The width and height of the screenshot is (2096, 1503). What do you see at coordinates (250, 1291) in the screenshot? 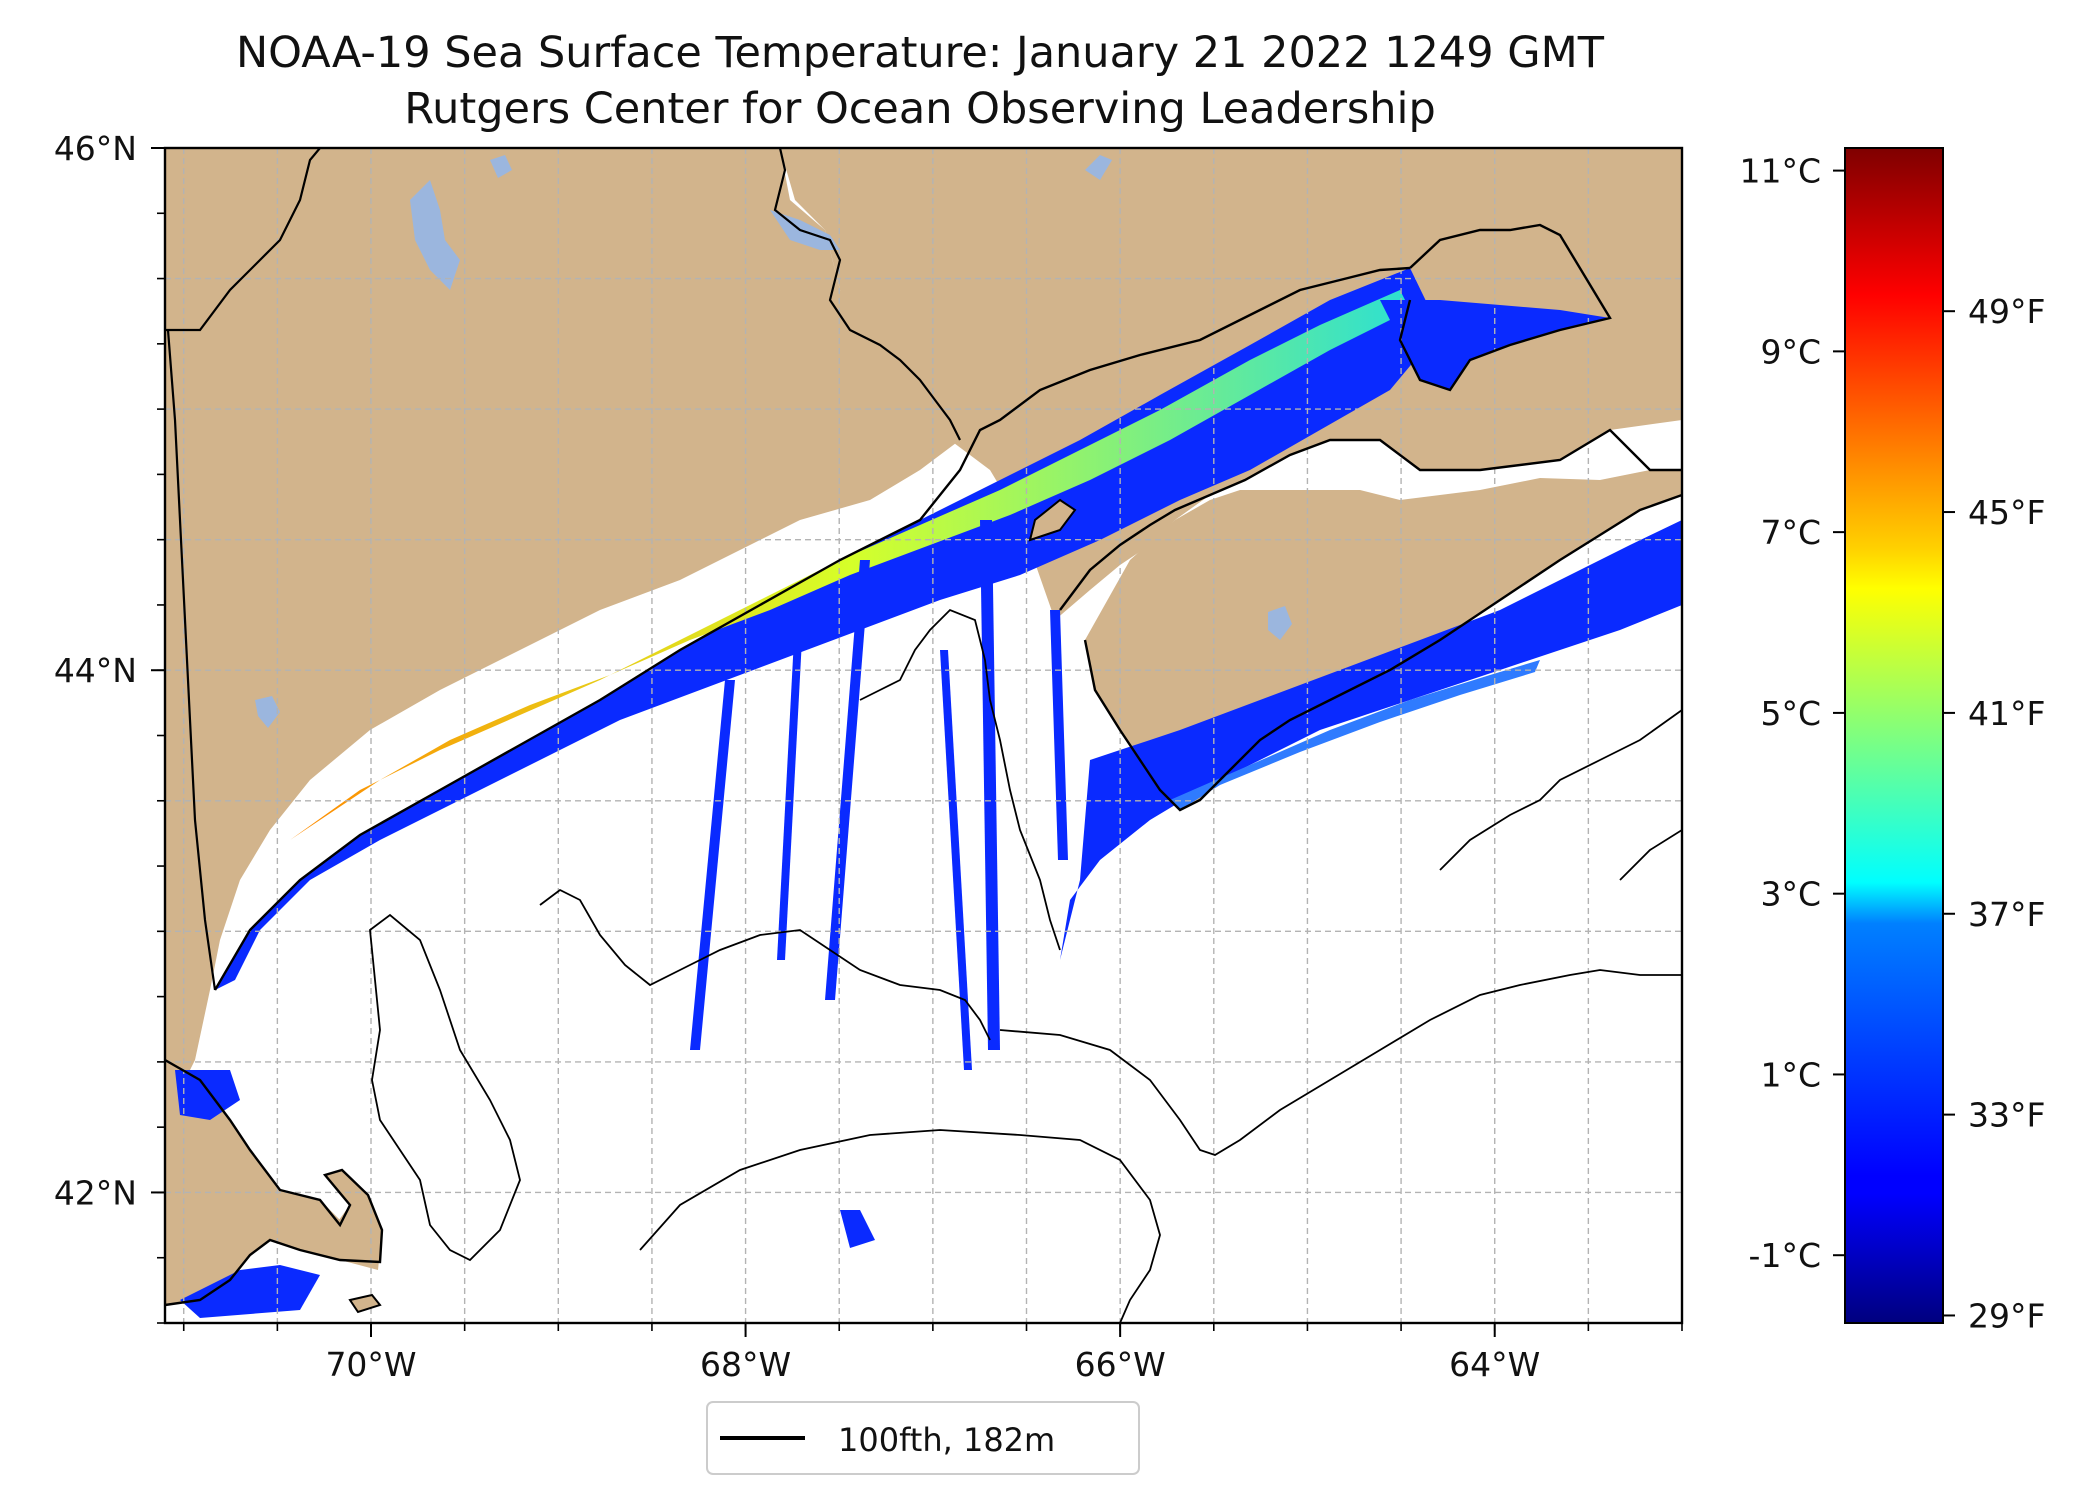
I see `sst-patch-nantucket` at bounding box center [250, 1291].